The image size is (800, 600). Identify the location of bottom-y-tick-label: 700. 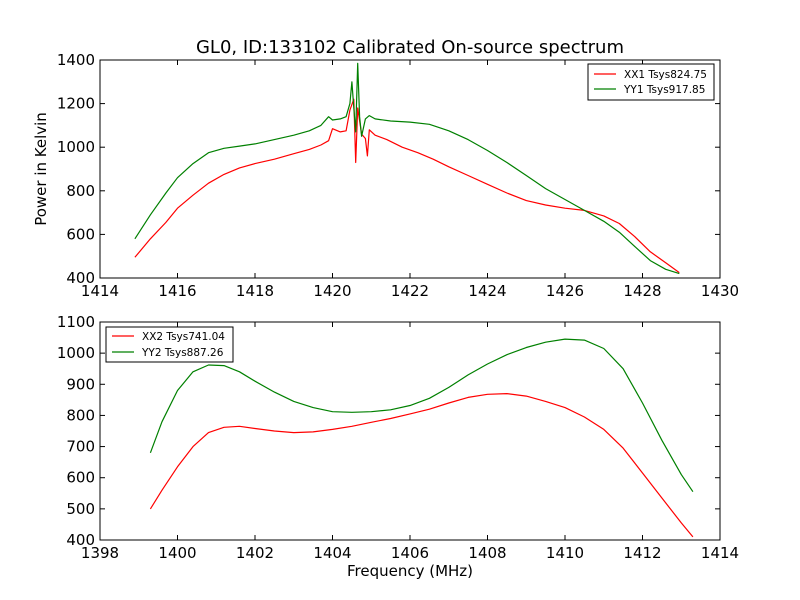
(80, 447).